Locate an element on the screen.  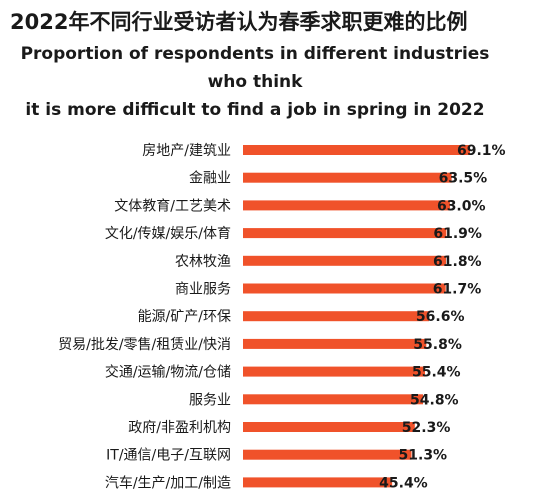
category-label-5: 商业服务 is located at coordinates (203, 290).